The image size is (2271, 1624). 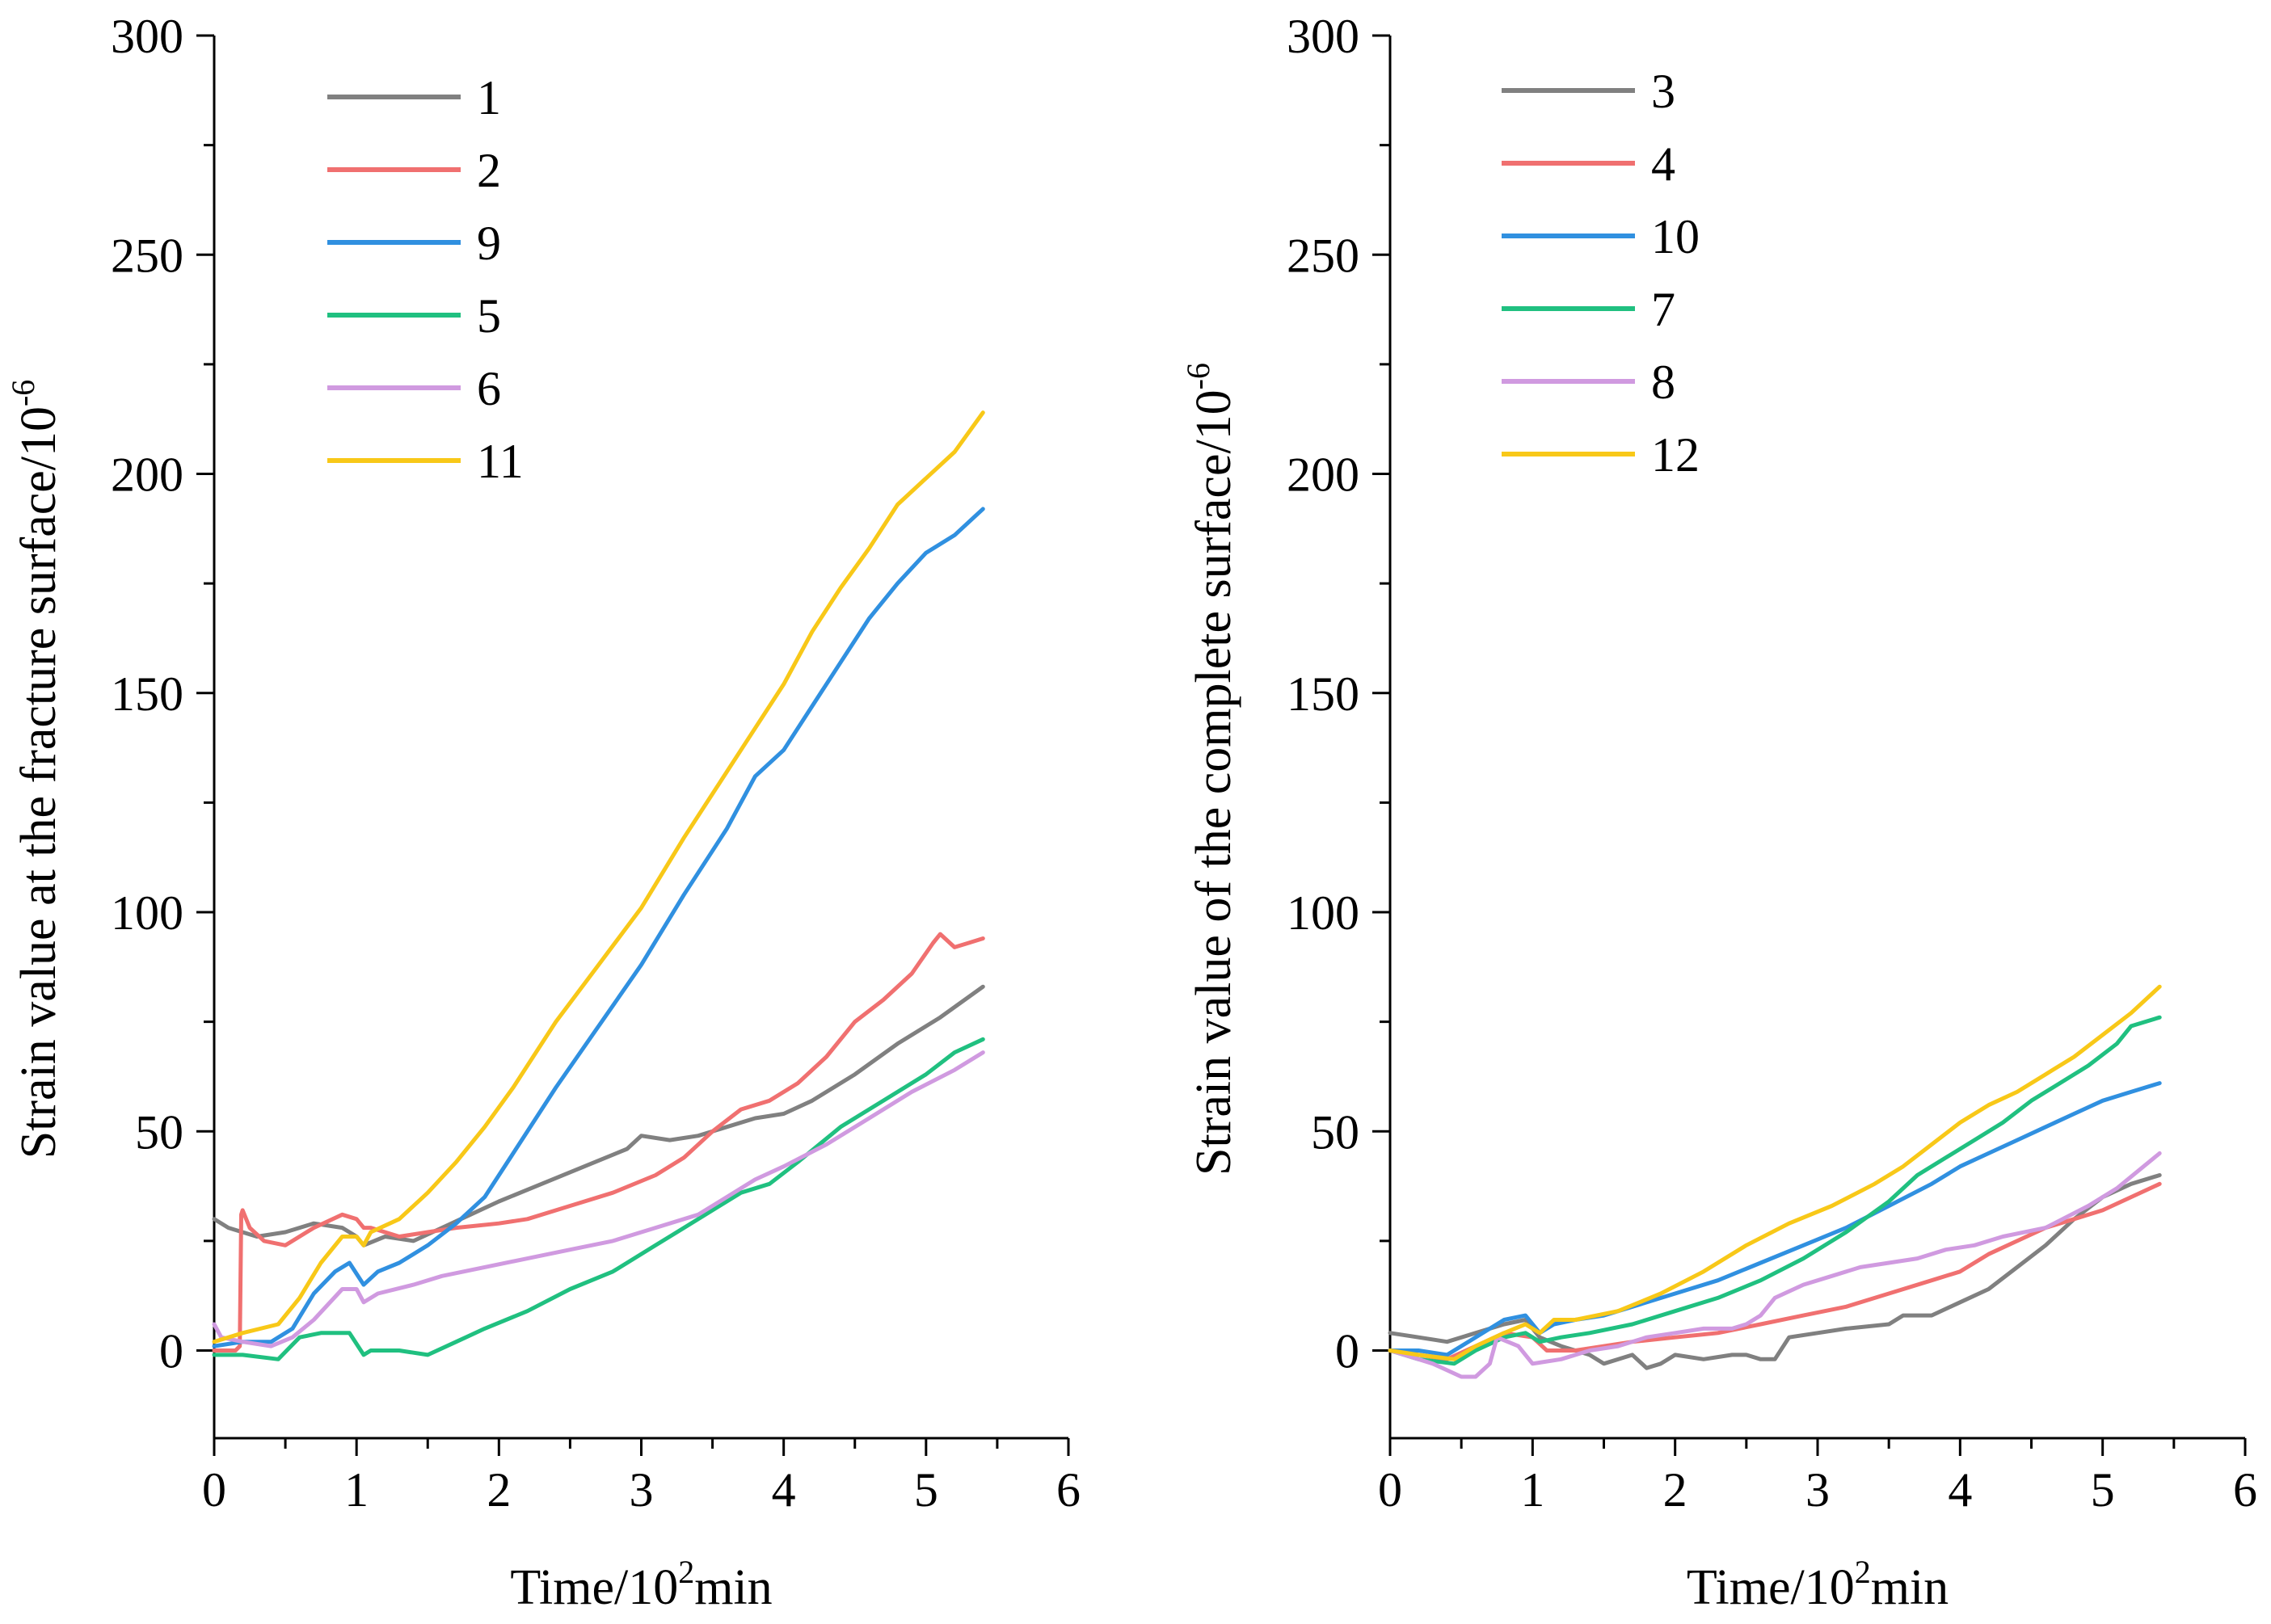 What do you see at coordinates (489, 170) in the screenshot?
I see `legend-label-2: 2` at bounding box center [489, 170].